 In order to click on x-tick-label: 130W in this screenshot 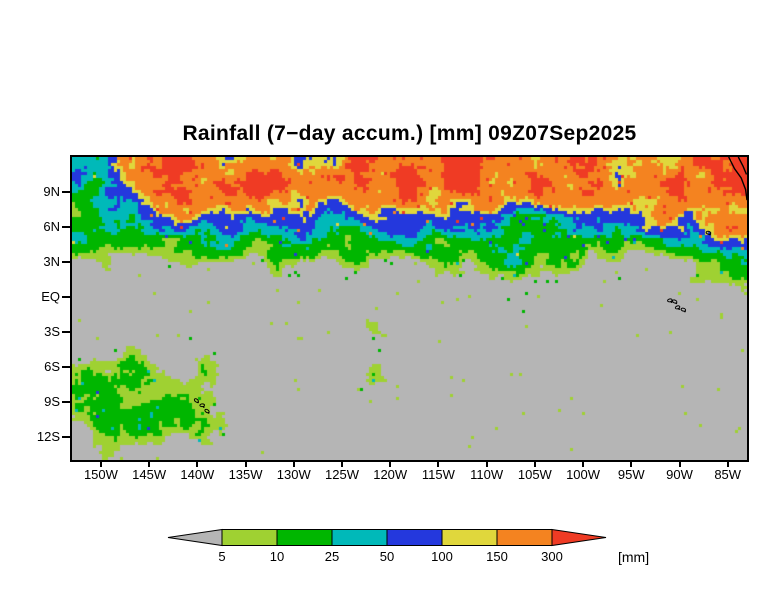, I will do `click(293, 474)`.